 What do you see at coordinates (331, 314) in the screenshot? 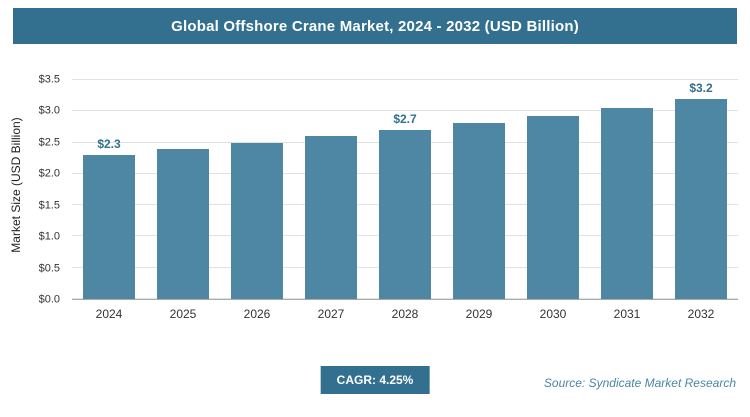
I see `x-tick-label: 2027` at bounding box center [331, 314].